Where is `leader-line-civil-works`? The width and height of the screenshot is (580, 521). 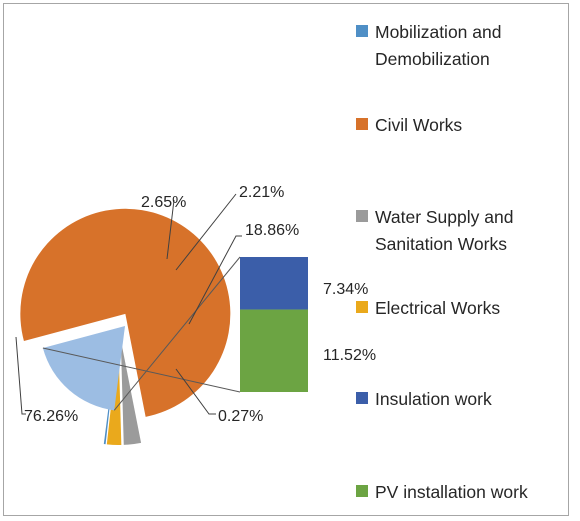
leader-line-civil-works is located at coordinates (20, 375).